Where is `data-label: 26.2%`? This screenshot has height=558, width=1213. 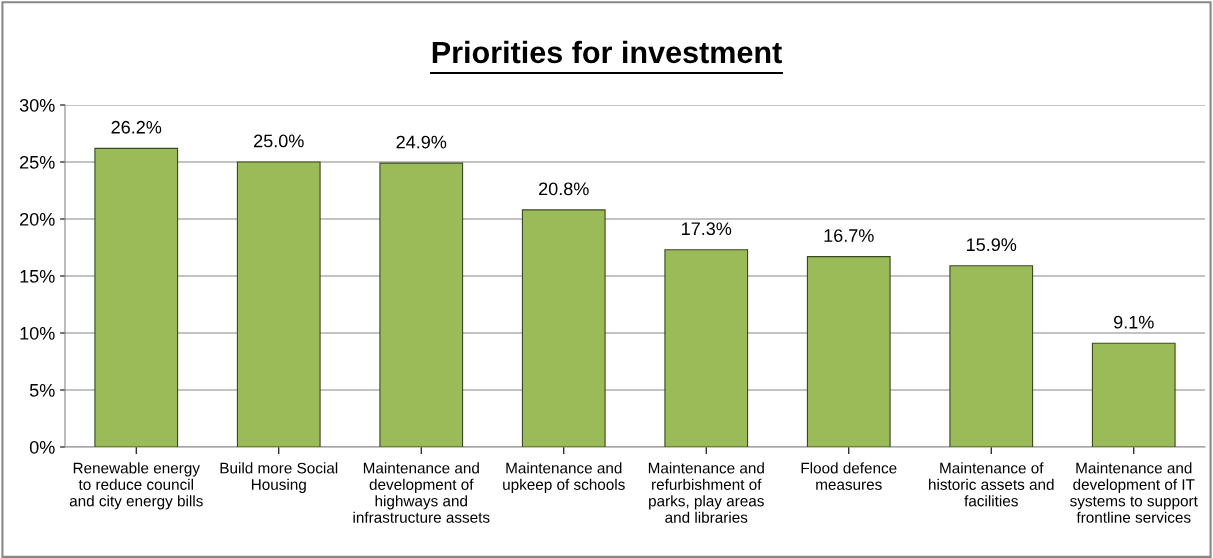
data-label: 26.2% is located at coordinates (136, 127).